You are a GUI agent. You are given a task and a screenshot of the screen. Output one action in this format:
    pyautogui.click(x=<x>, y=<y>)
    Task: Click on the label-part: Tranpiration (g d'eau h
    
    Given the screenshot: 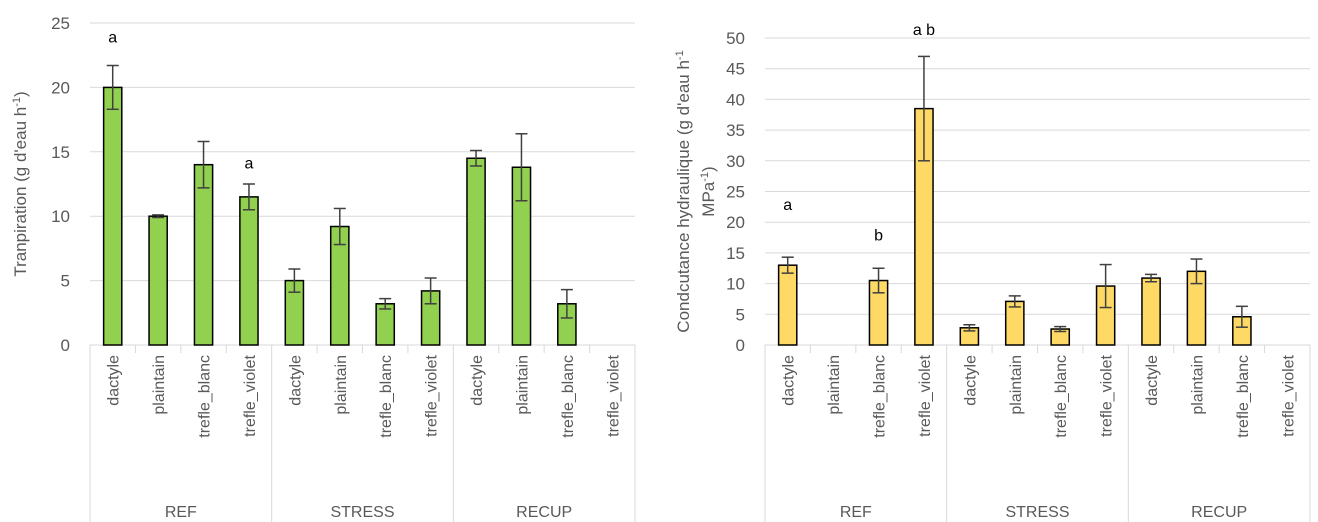 What is the action you would take?
    pyautogui.click(x=20, y=192)
    